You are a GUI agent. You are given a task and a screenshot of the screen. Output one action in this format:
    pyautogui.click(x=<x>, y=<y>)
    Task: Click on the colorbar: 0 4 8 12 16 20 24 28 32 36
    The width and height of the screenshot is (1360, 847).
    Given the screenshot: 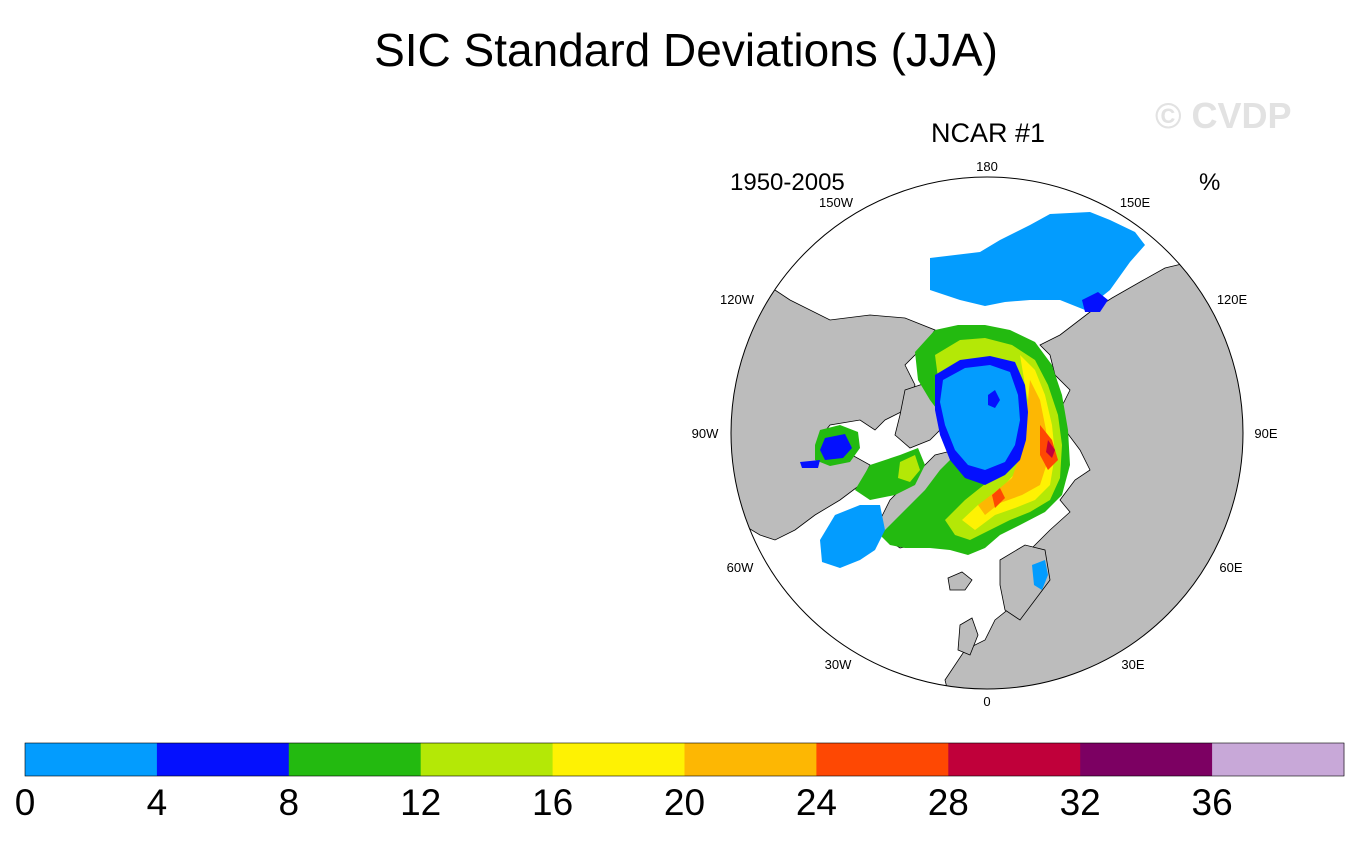 What is the action you would take?
    pyautogui.click(x=680, y=782)
    